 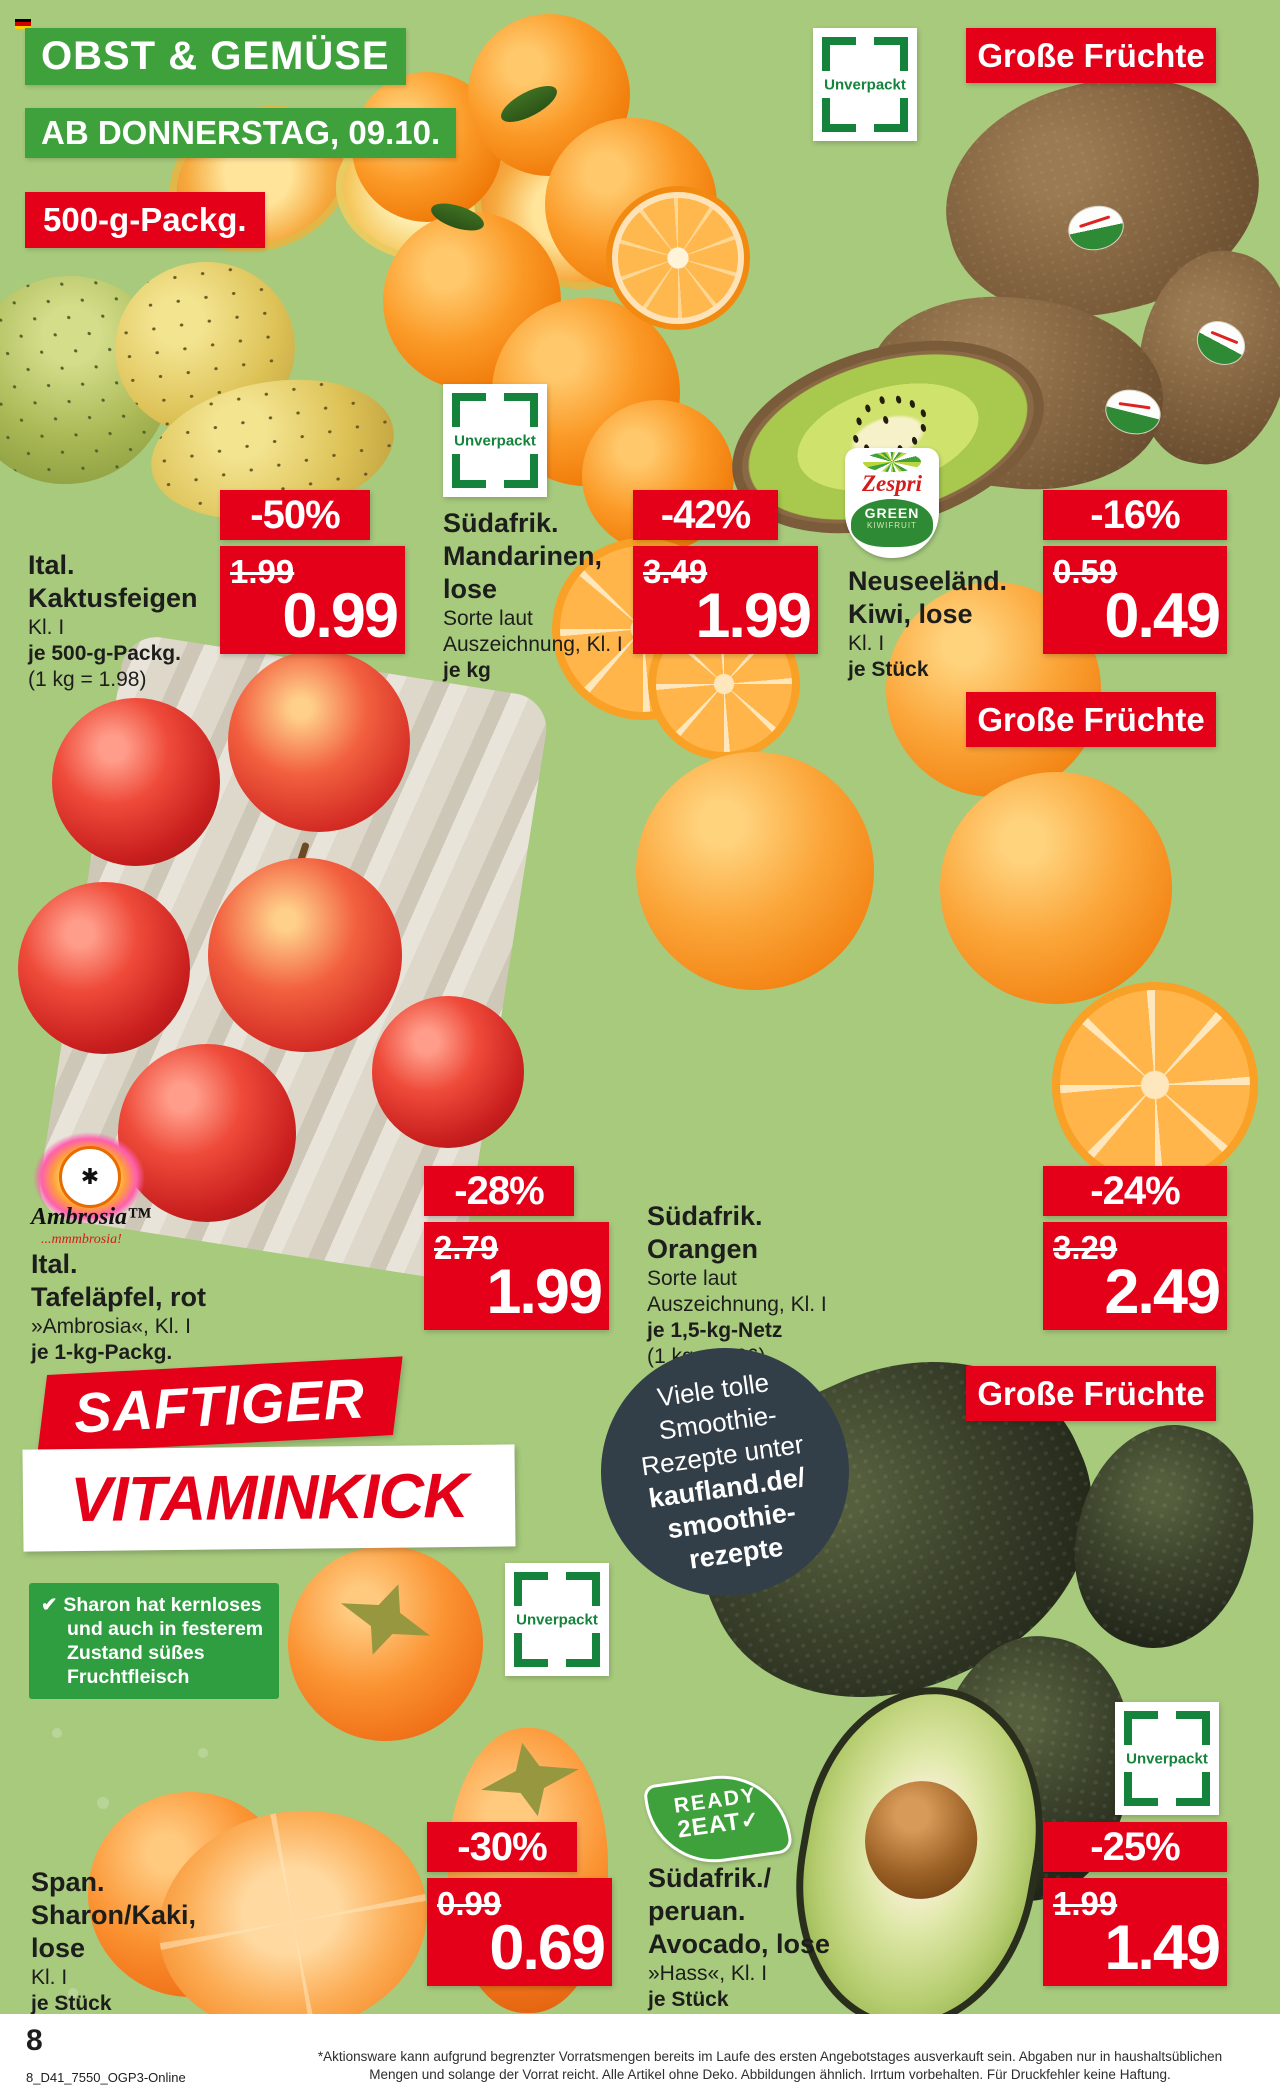 I want to click on pack-size-text: 500-g-Packg., so click(x=145, y=219).